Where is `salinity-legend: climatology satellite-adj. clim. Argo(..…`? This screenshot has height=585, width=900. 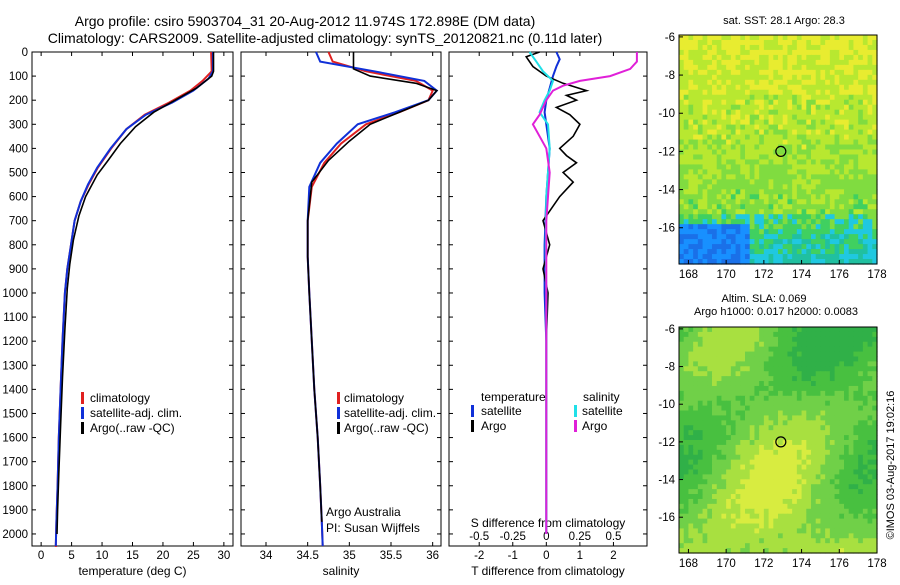 salinity-legend: climatology satellite-adj. clim. Argo(..… is located at coordinates (381, 463).